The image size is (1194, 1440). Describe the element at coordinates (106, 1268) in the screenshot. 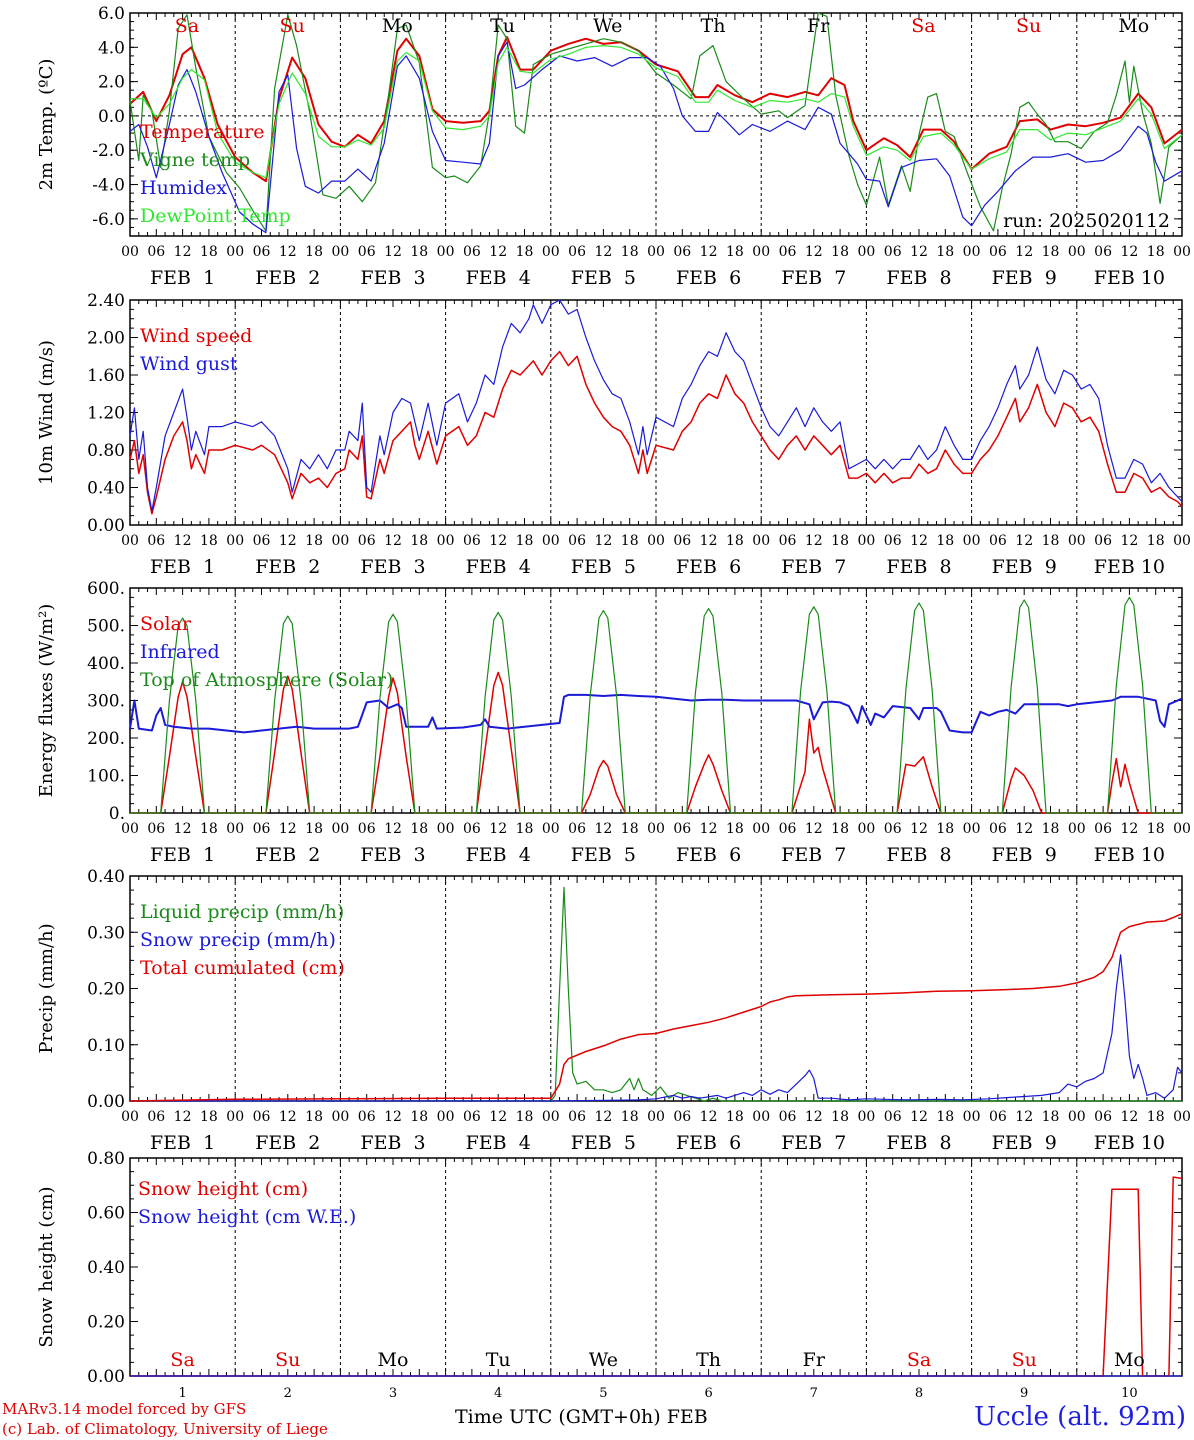

I see `y-tick-label: 0.40` at that location.